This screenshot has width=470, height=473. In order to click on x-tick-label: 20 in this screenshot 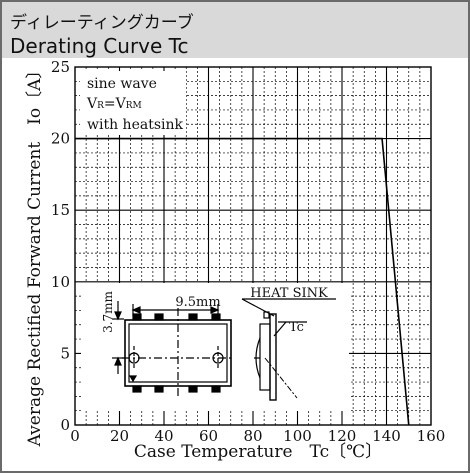, I will do `click(119, 436)`.